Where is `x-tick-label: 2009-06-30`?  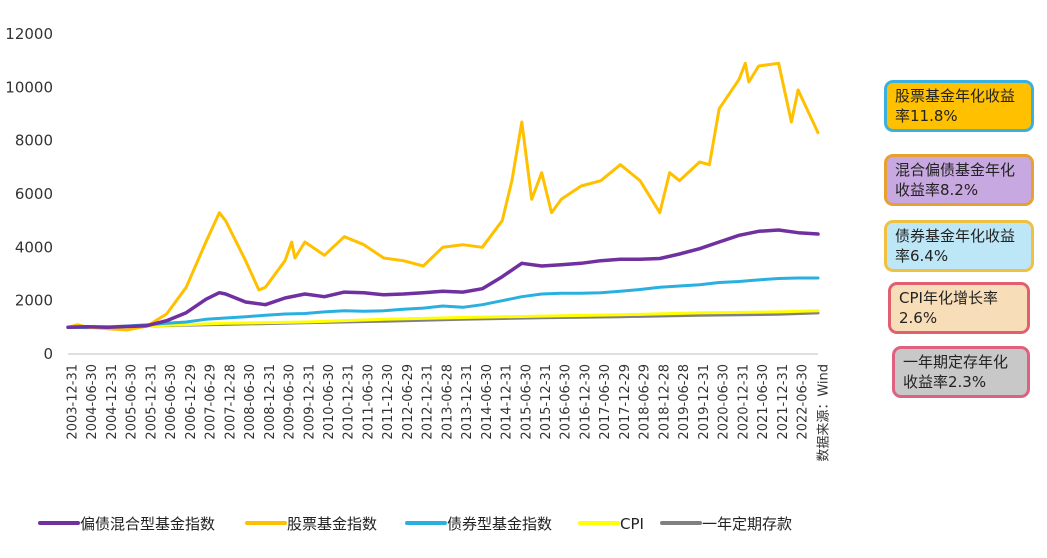 x-tick-label: 2009-06-30 is located at coordinates (290, 402).